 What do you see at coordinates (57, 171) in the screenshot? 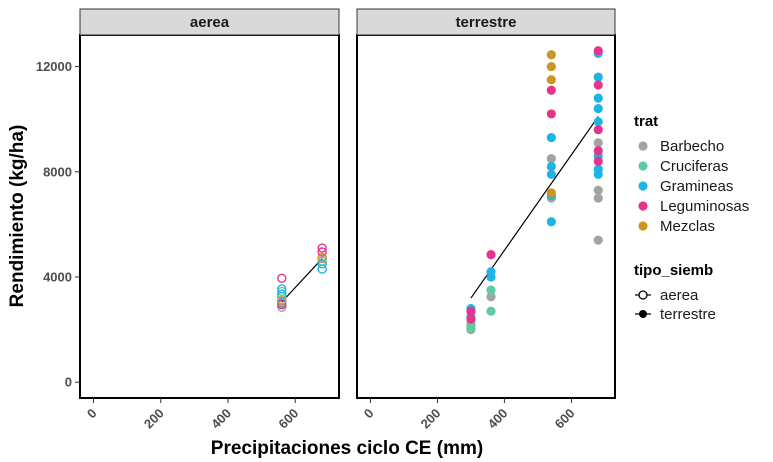
I see `y-tick-label: 8000` at bounding box center [57, 171].